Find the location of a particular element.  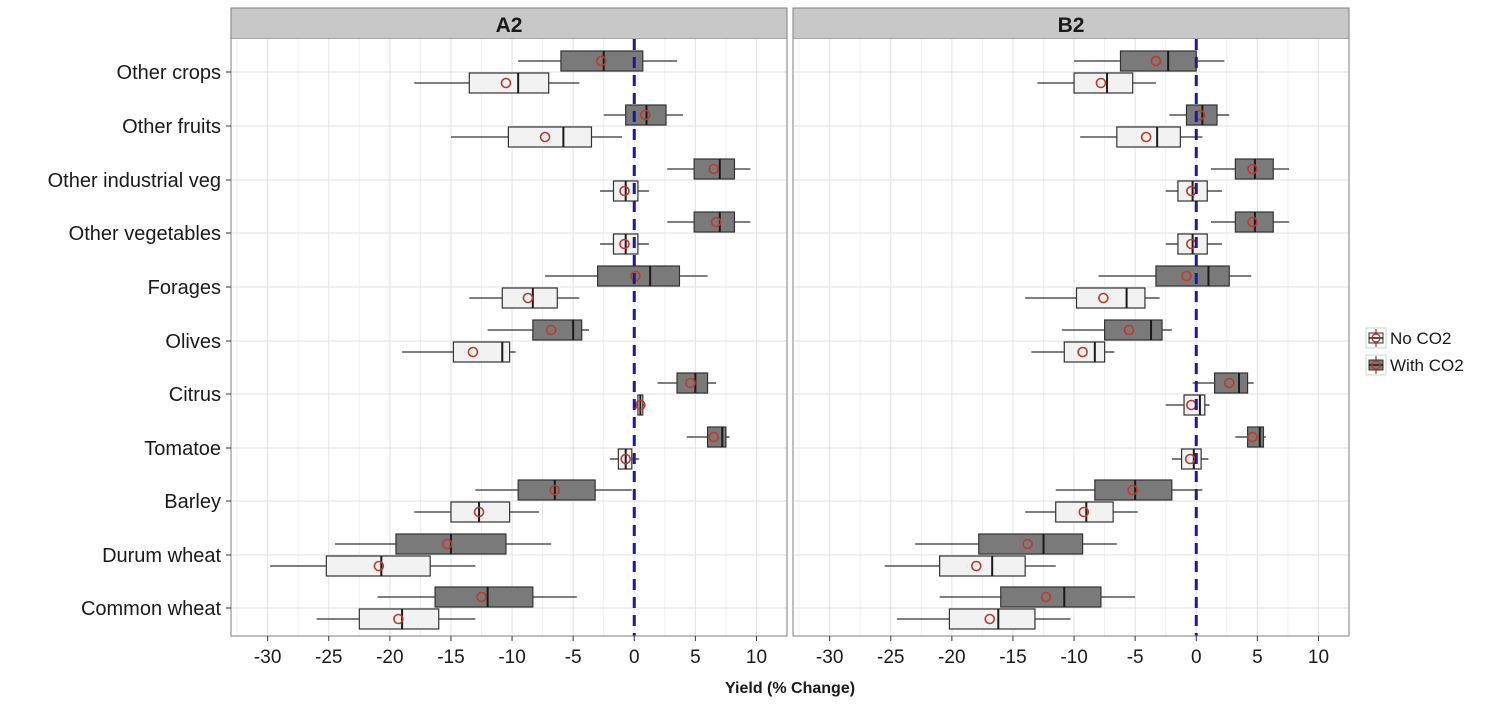

panel-b2-x-tick-label: -30 is located at coordinates (829, 657).